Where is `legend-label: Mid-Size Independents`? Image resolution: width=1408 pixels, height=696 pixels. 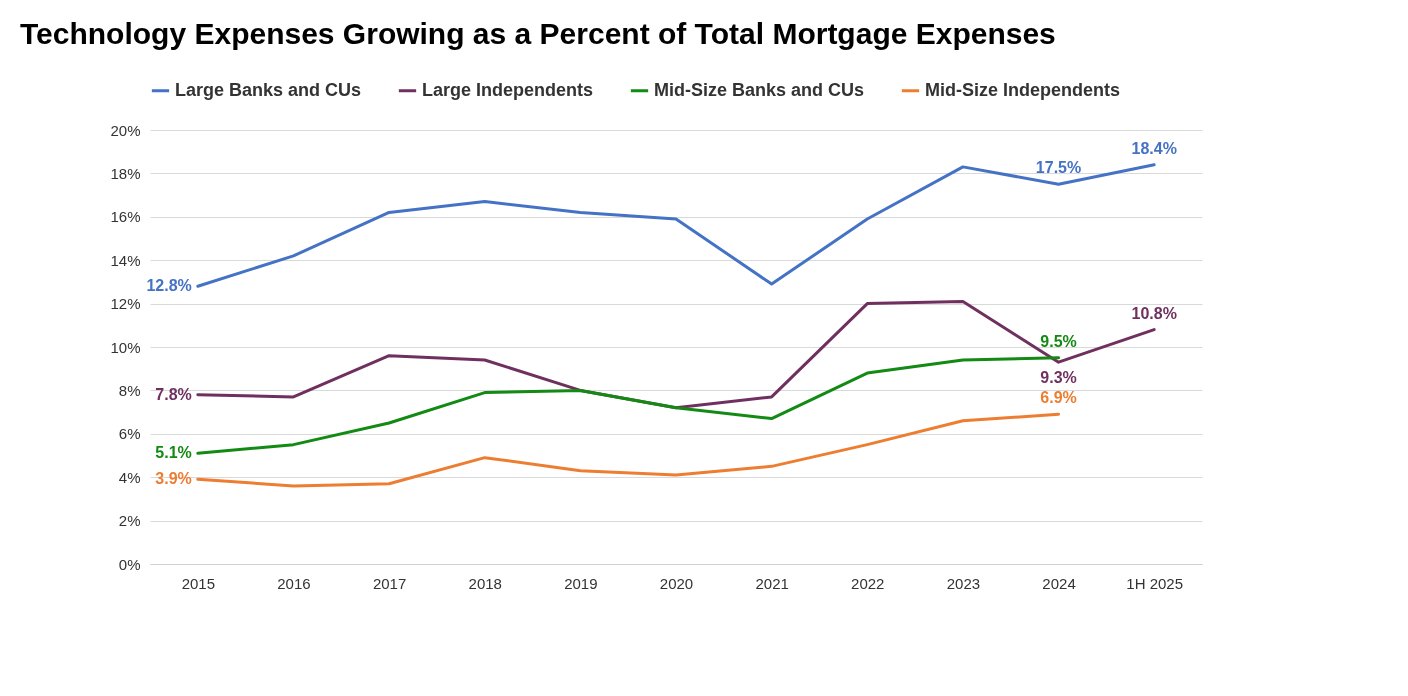 legend-label: Mid-Size Independents is located at coordinates (1023, 89).